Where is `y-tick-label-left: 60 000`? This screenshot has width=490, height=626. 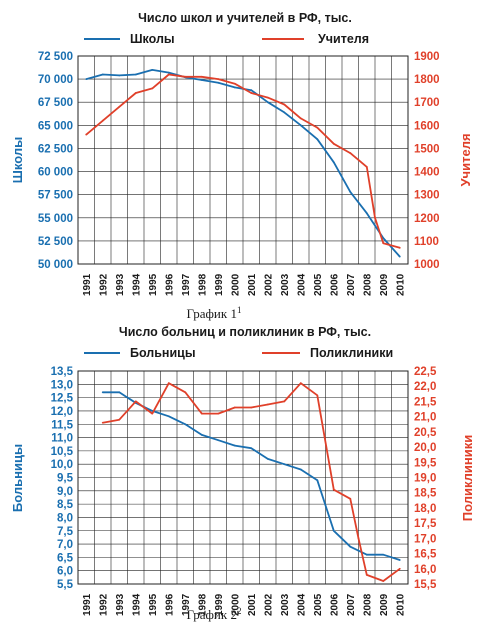 y-tick-label-left: 60 000 is located at coordinates (55, 173).